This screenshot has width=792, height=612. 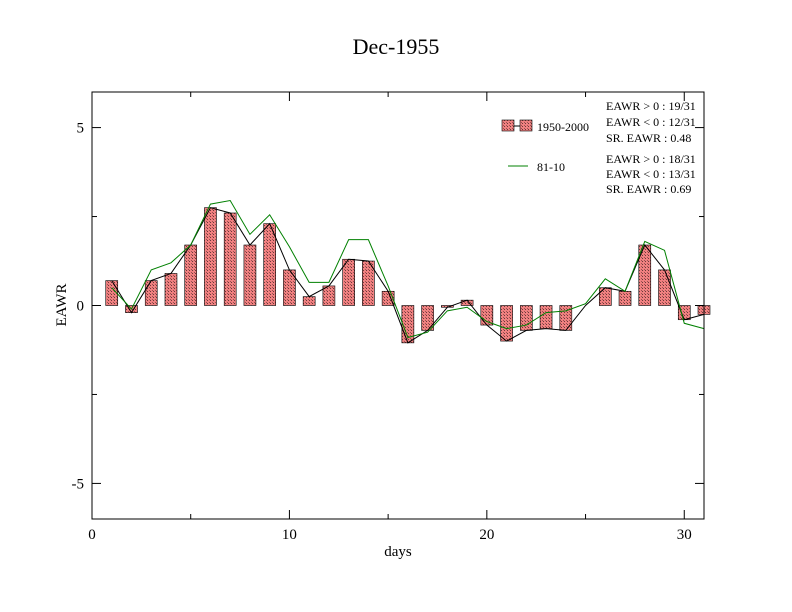 What do you see at coordinates (398, 552) in the screenshot?
I see `x-axis-label: days` at bounding box center [398, 552].